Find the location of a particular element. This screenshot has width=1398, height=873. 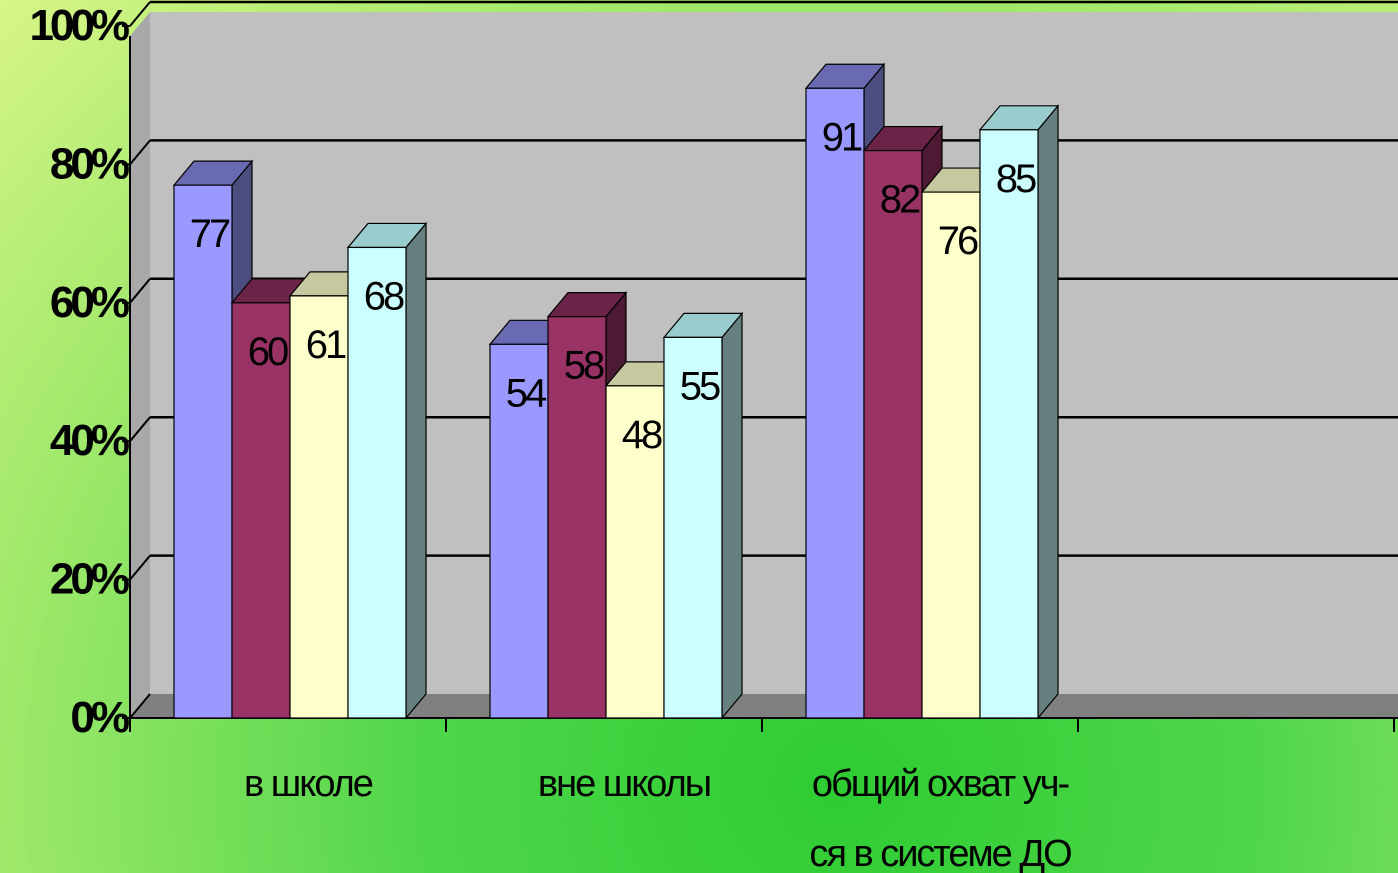

y-tick-label: 80% is located at coordinates (89, 163).